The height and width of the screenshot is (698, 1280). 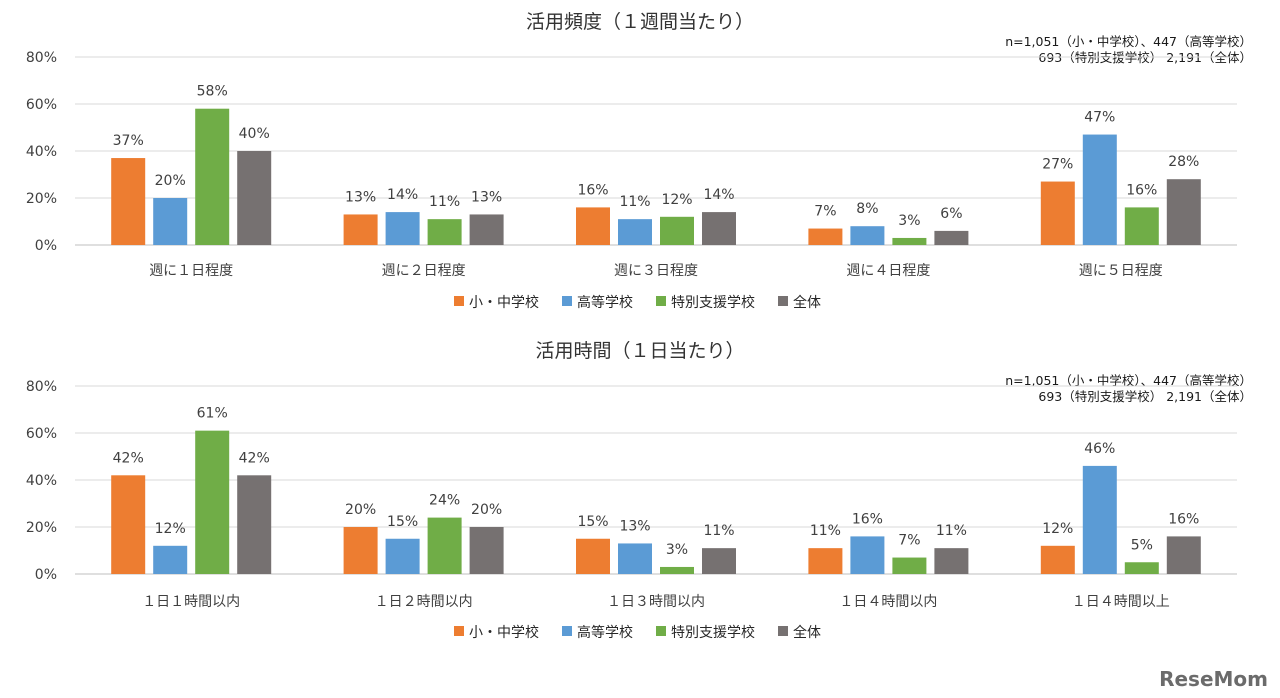 I want to click on data-label: 7%, so click(x=909, y=541).